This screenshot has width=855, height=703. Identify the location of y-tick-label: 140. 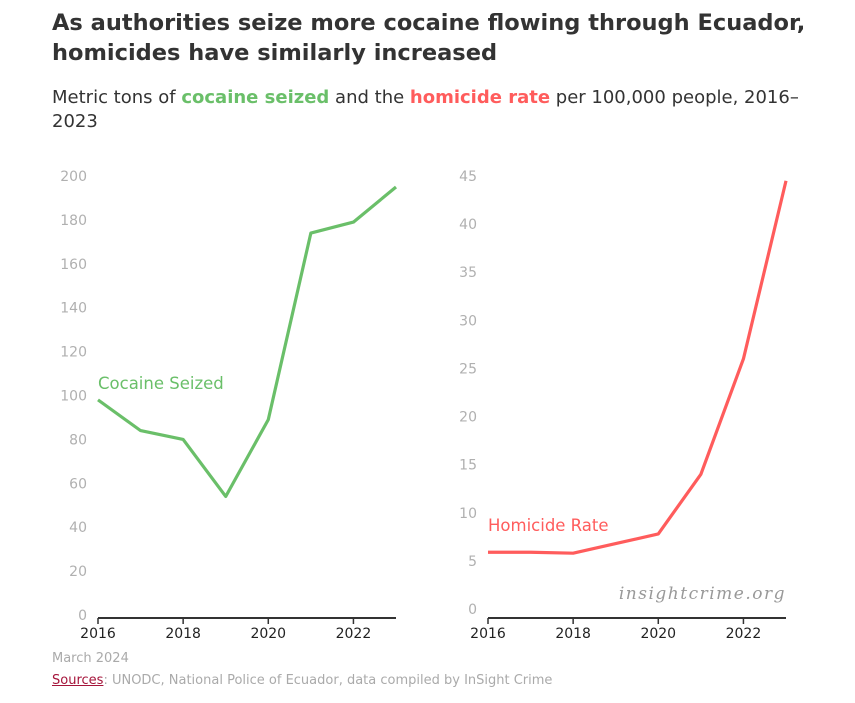
(73, 309).